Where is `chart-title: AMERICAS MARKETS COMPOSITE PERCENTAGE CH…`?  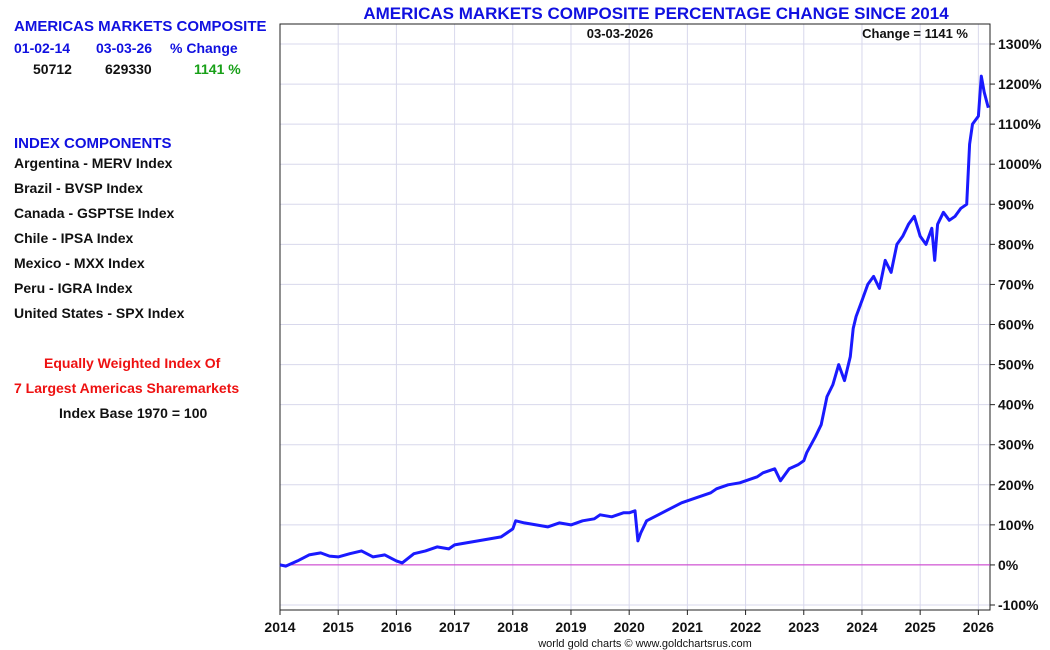
chart-title: AMERICAS MARKETS COMPOSITE PERCENTAGE CH… is located at coordinates (656, 13).